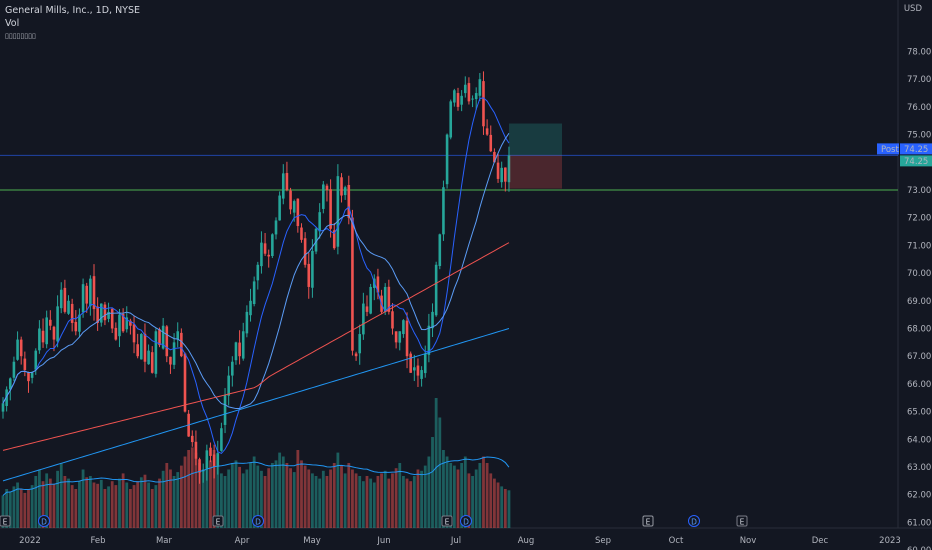  Describe the element at coordinates (919, 274) in the screenshot. I see `price-tick-label: 70.00` at that location.